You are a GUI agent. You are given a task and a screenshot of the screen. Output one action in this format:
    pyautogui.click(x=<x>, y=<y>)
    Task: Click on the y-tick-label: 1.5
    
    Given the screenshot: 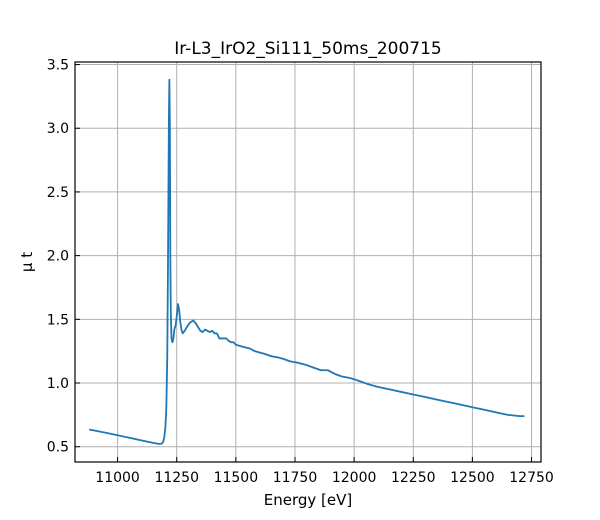 What is the action you would take?
    pyautogui.click(x=58, y=320)
    